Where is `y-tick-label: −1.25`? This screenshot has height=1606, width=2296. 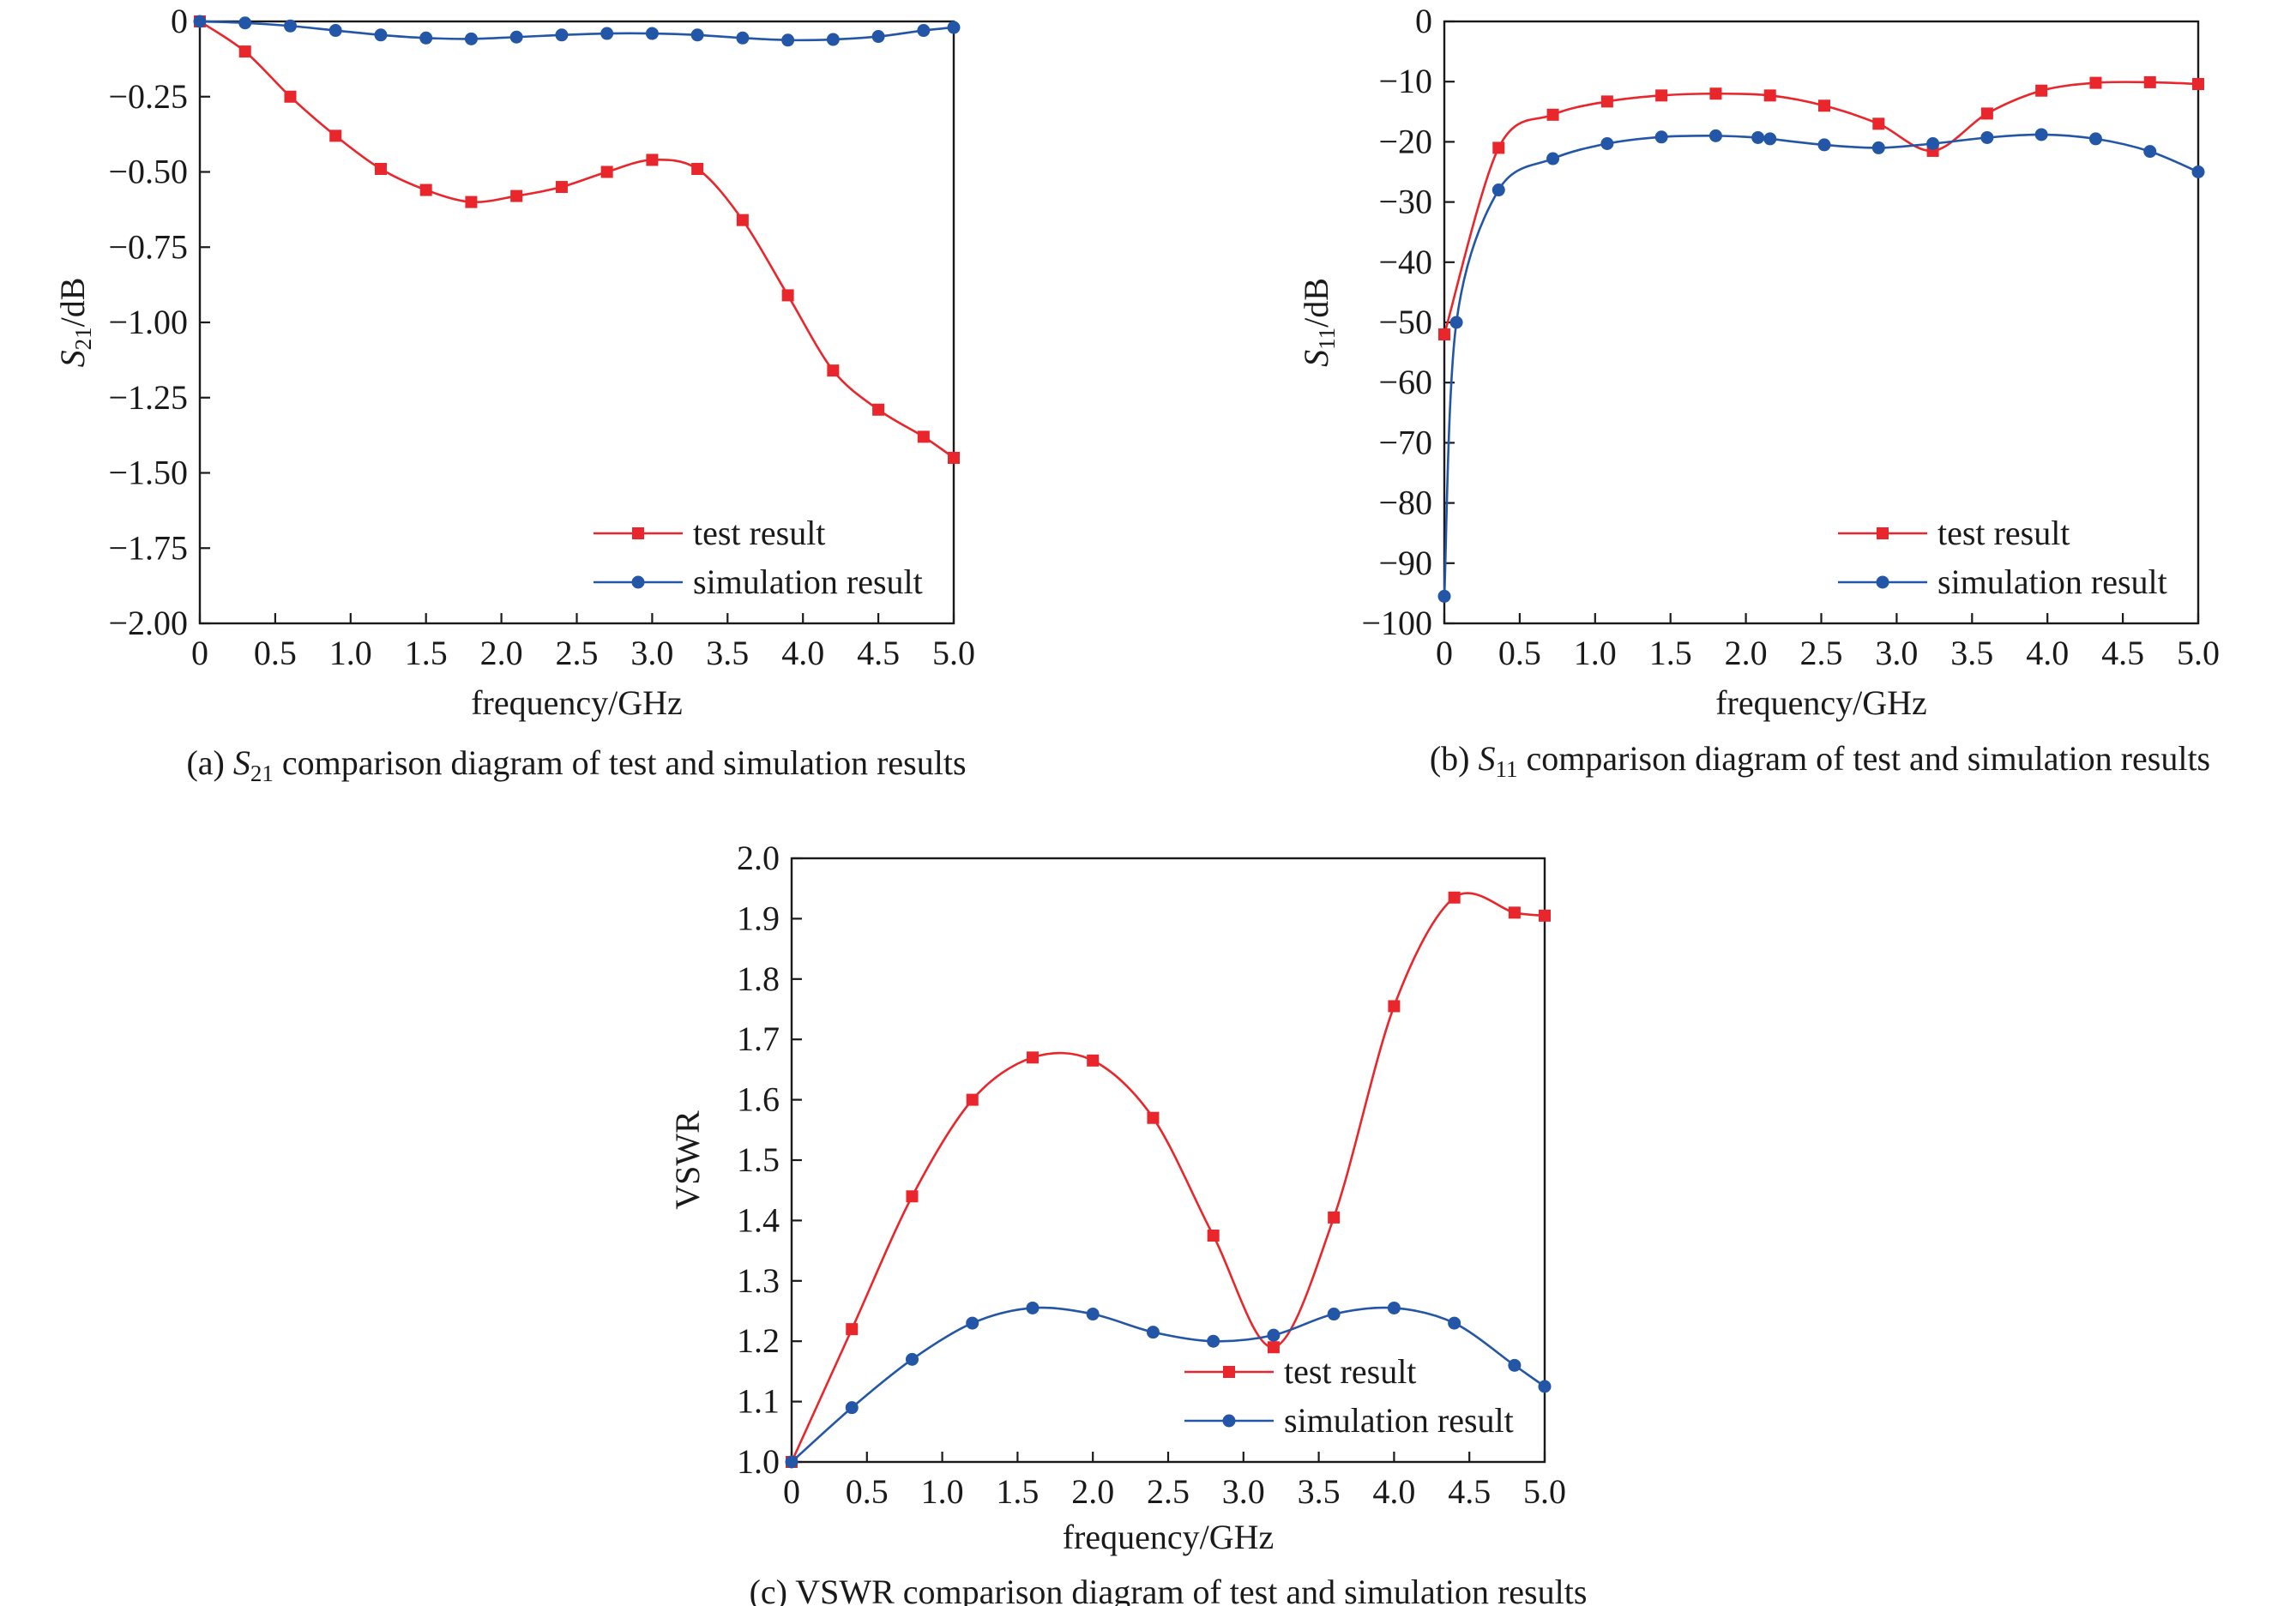
y-tick-label: −1.25 is located at coordinates (148, 397).